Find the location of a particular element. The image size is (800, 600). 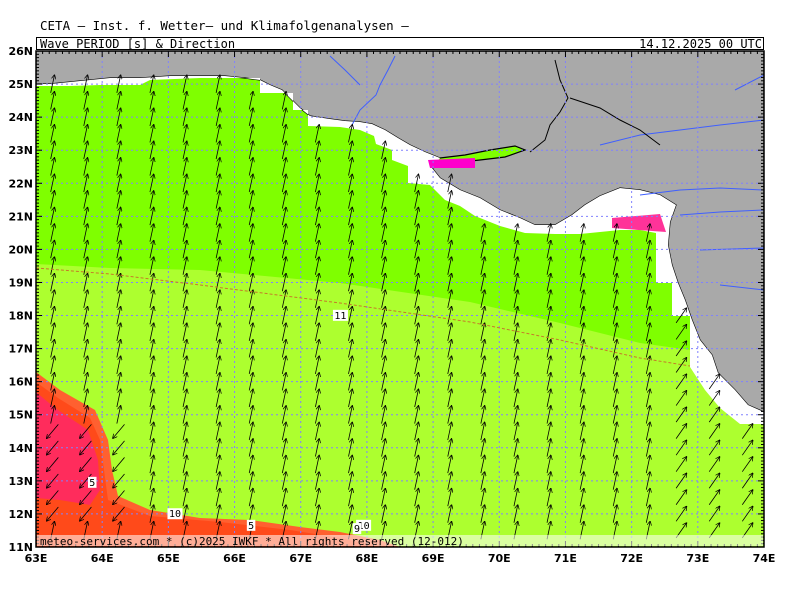

copyright-bar is located at coordinates (400, 540).